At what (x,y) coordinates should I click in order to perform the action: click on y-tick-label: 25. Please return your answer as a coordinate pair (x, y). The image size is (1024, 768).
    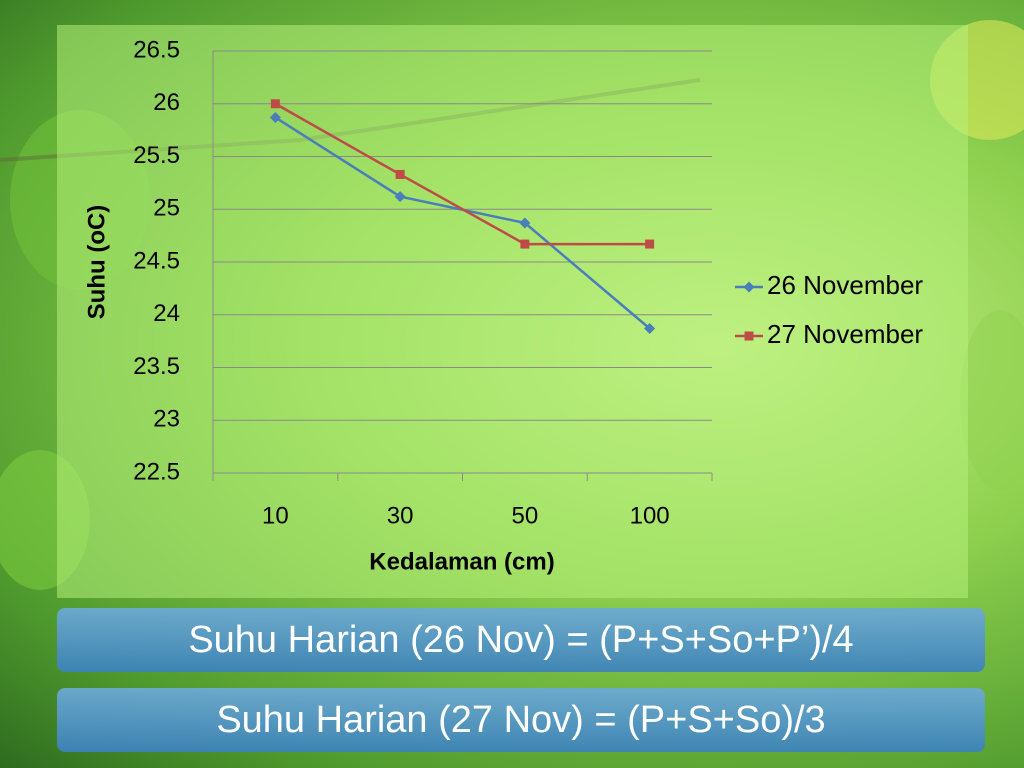
    Looking at the image, I should click on (166, 208).